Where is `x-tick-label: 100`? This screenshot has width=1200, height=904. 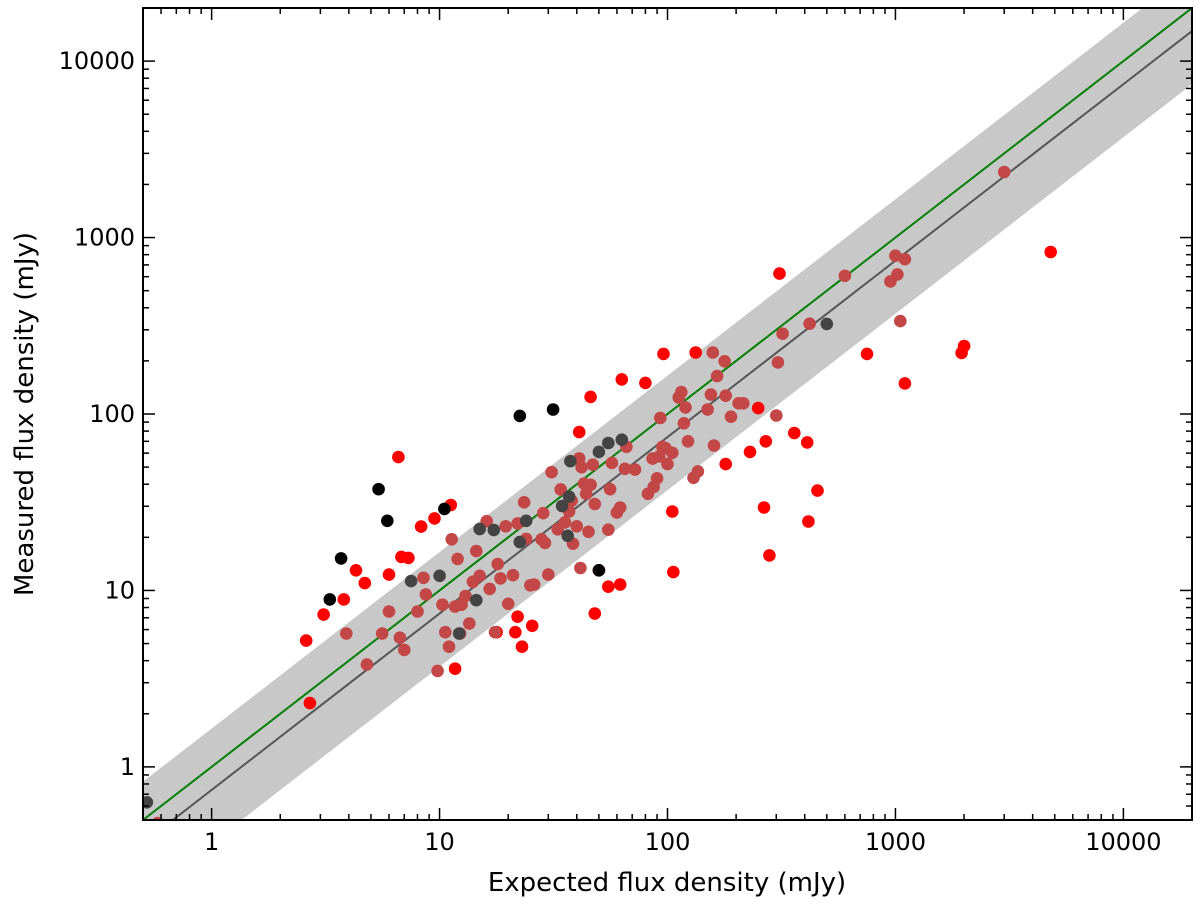
x-tick-label: 100 is located at coordinates (668, 842).